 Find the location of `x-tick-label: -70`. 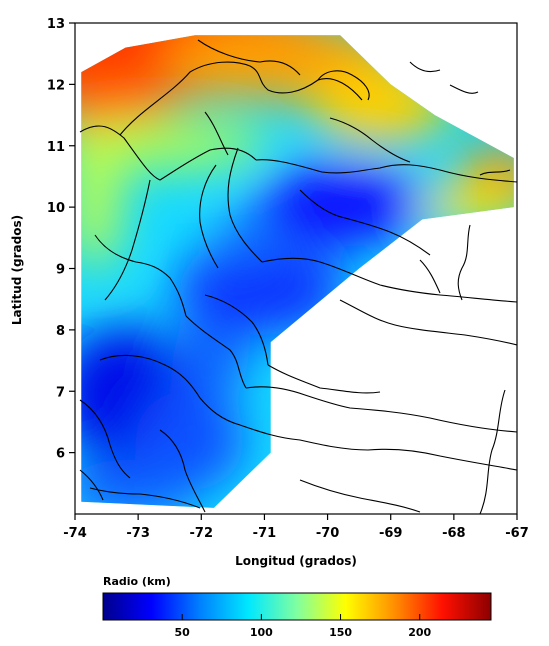

x-tick-label: -70 is located at coordinates (328, 533).